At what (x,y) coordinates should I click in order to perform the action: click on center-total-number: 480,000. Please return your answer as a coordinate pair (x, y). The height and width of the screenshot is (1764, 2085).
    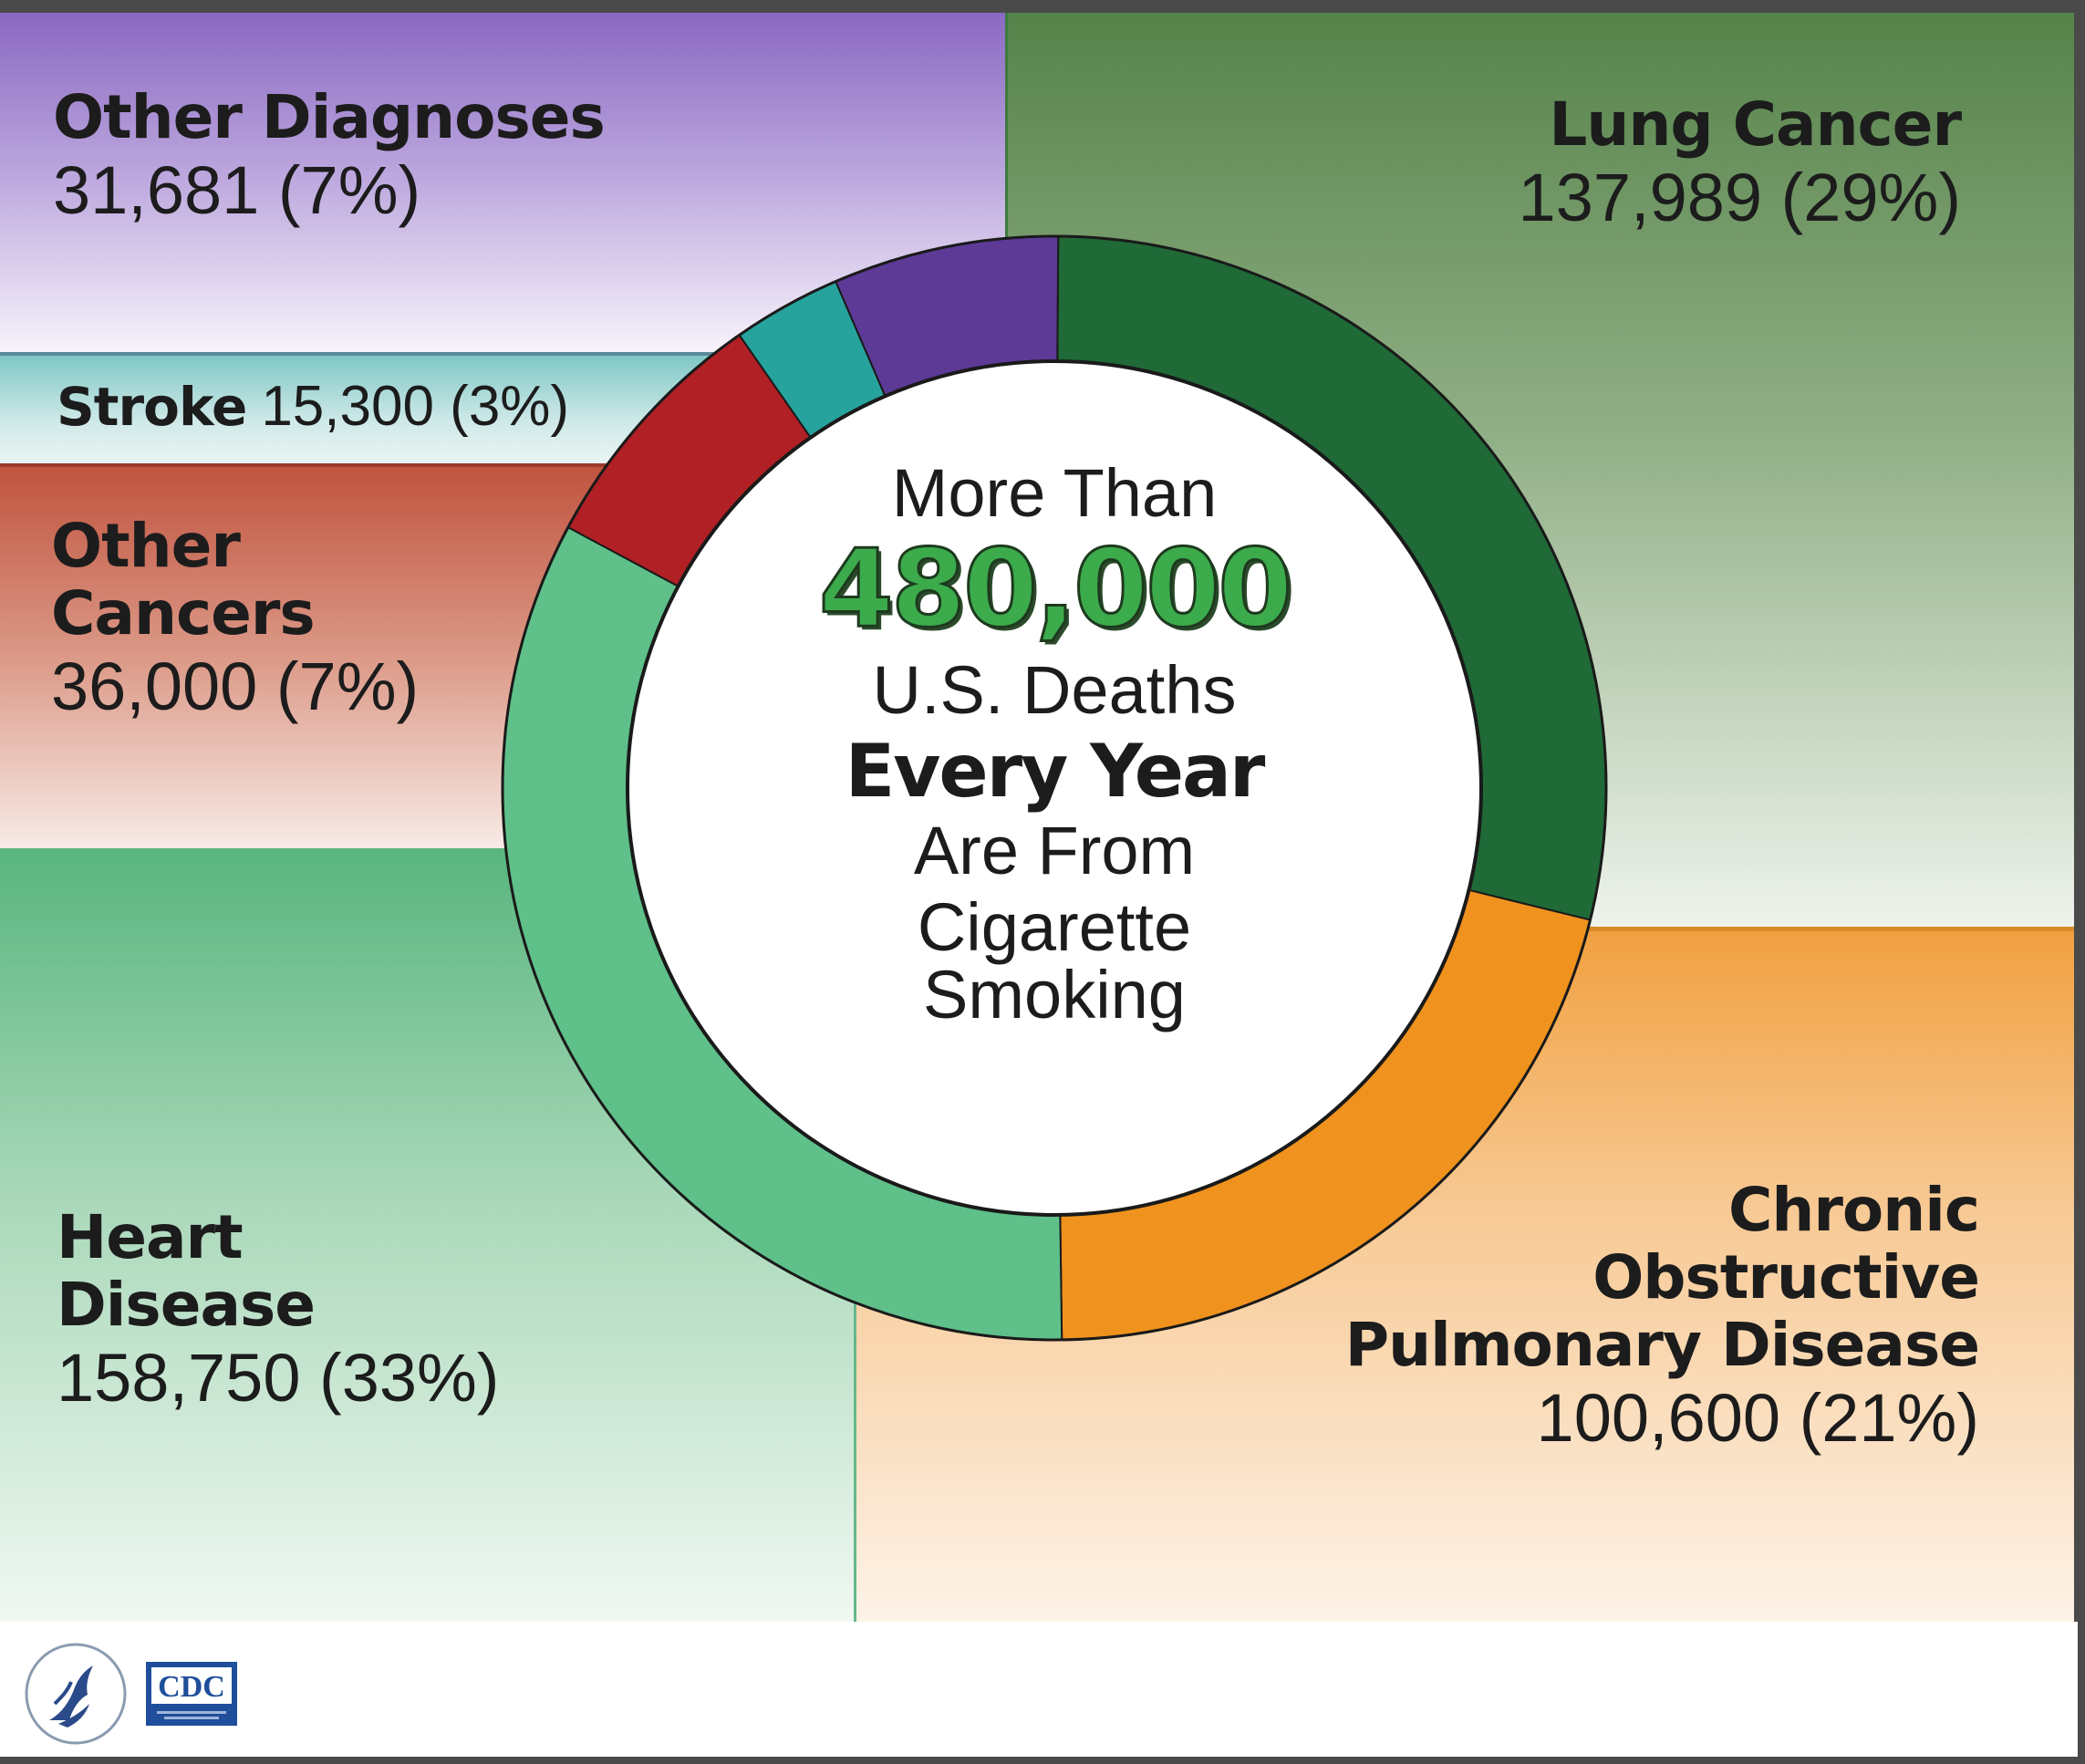
    Looking at the image, I should click on (1055, 588).